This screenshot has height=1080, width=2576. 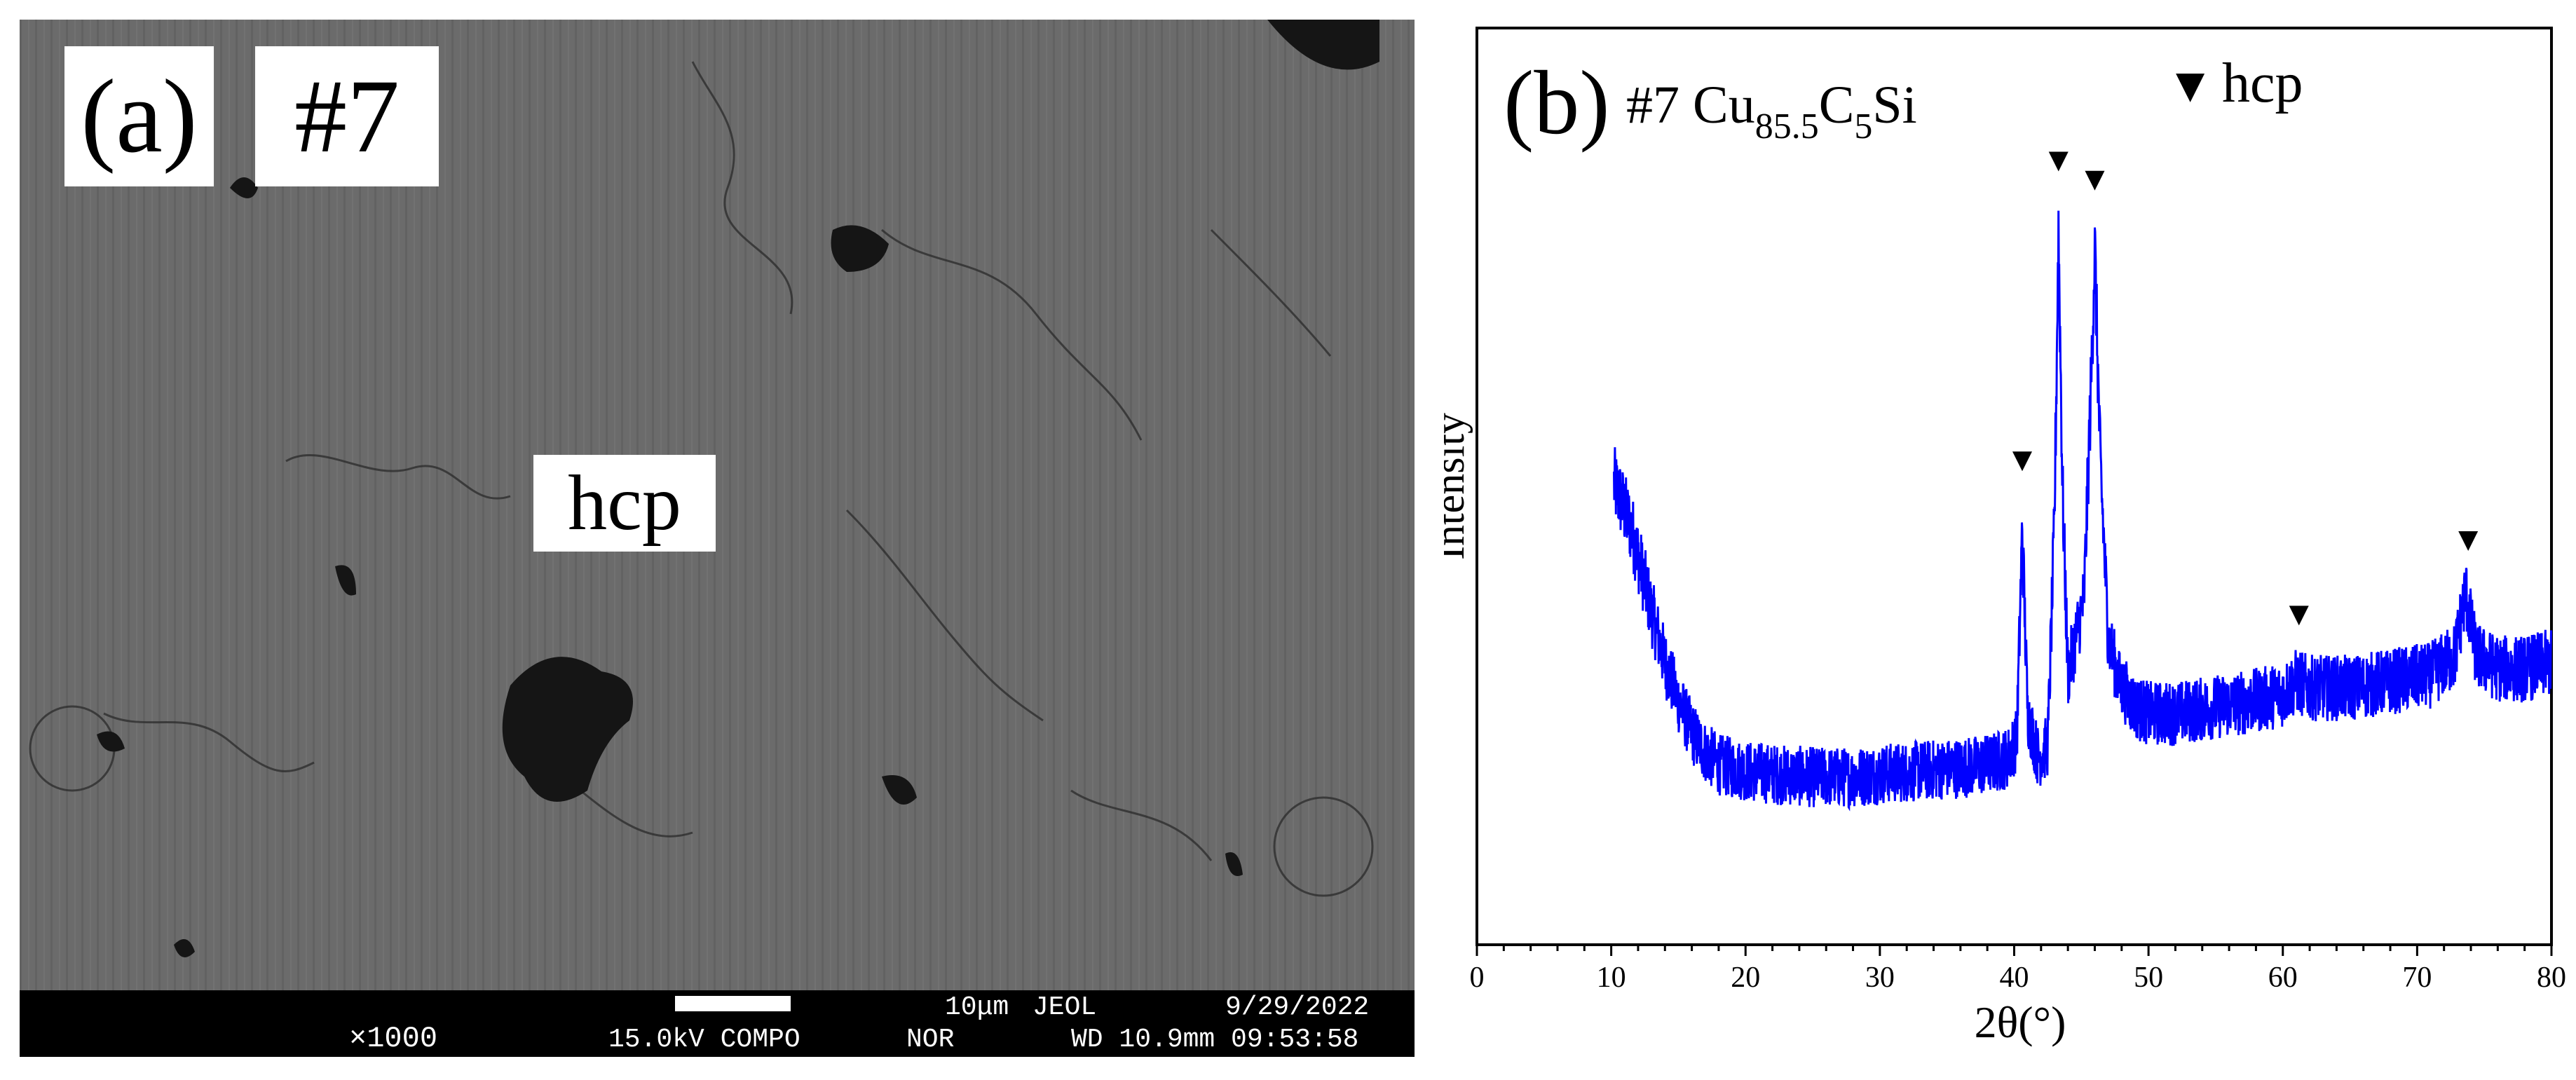 What do you see at coordinates (2417, 978) in the screenshot?
I see `x-tick-label: 70` at bounding box center [2417, 978].